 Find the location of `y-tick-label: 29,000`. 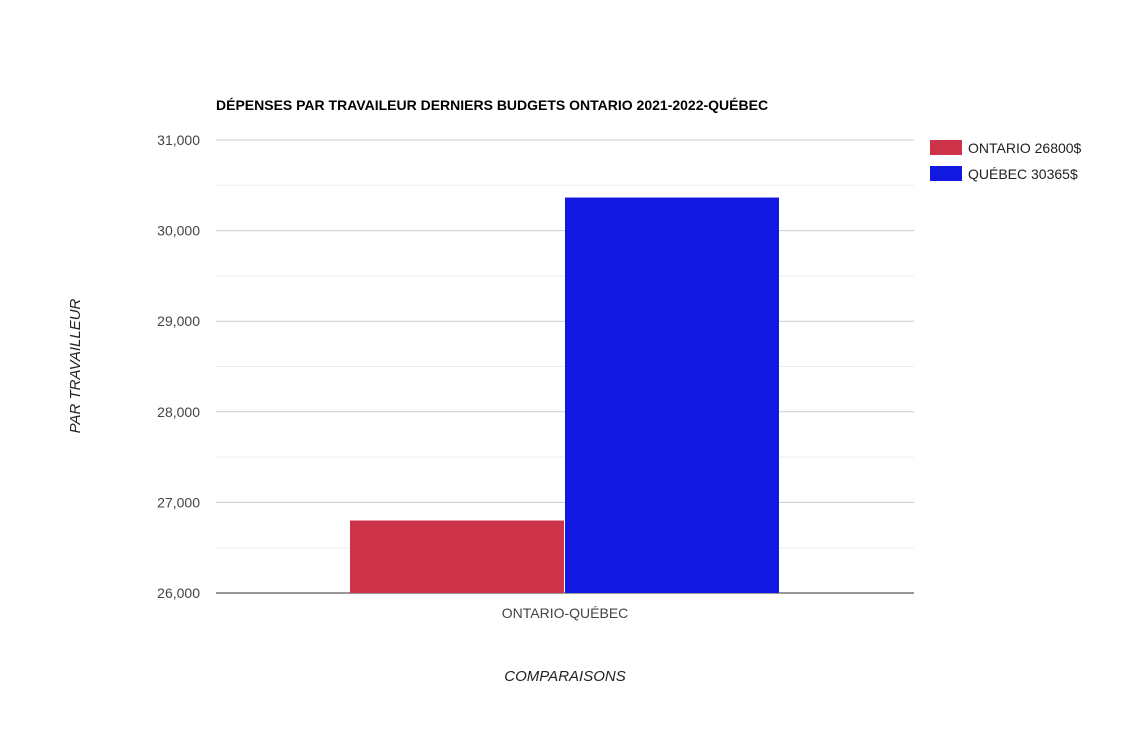

y-tick-label: 29,000 is located at coordinates (178, 321).